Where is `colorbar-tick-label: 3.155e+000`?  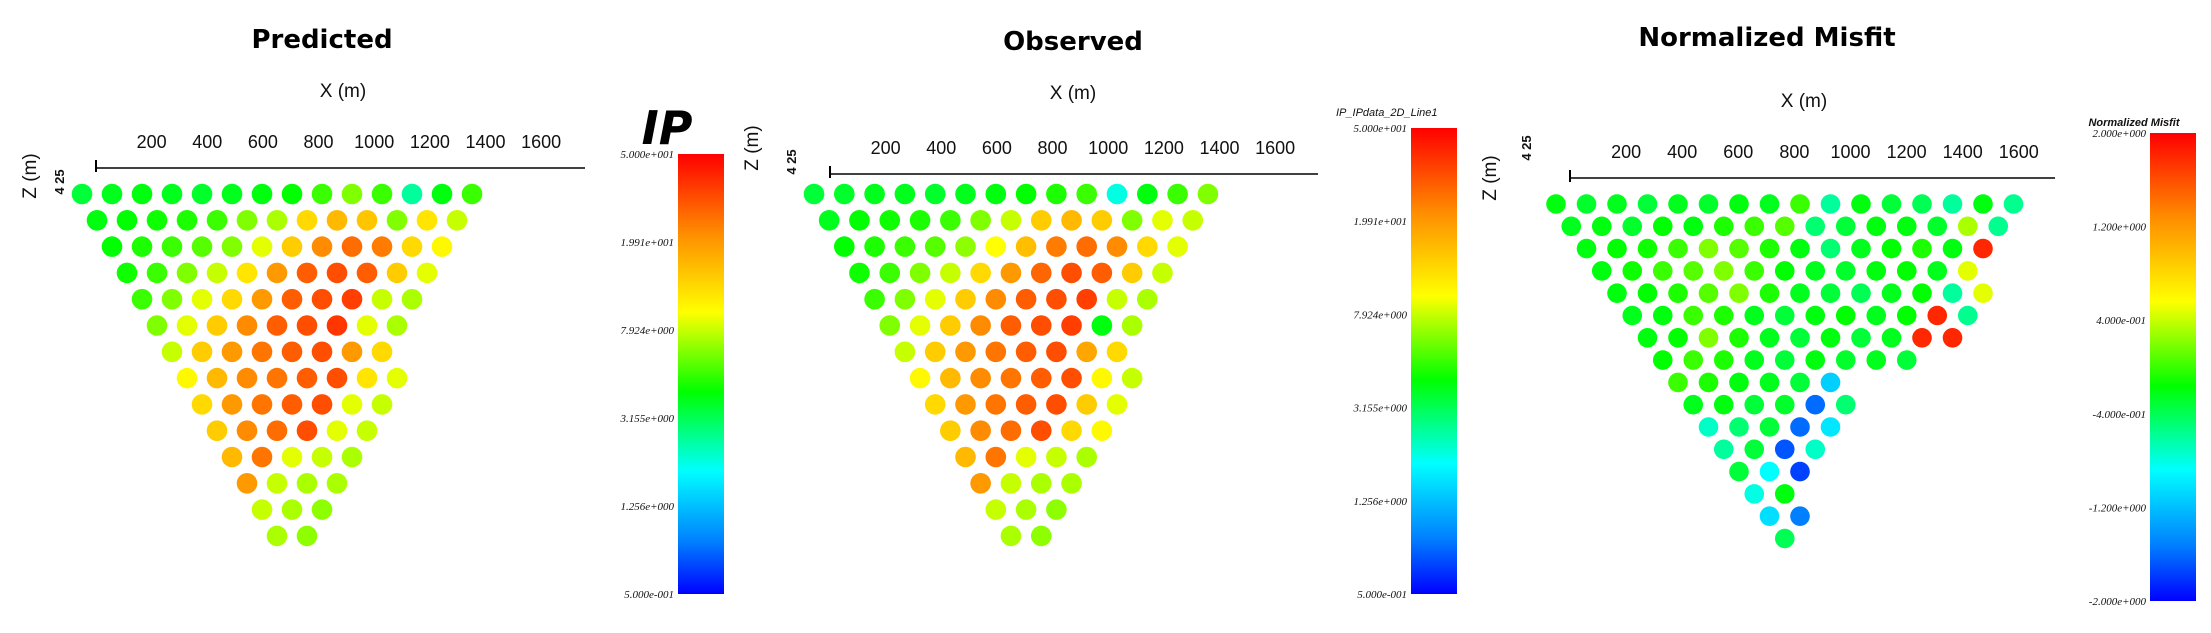
colorbar-tick-label: 3.155e+000 is located at coordinates (646, 419).